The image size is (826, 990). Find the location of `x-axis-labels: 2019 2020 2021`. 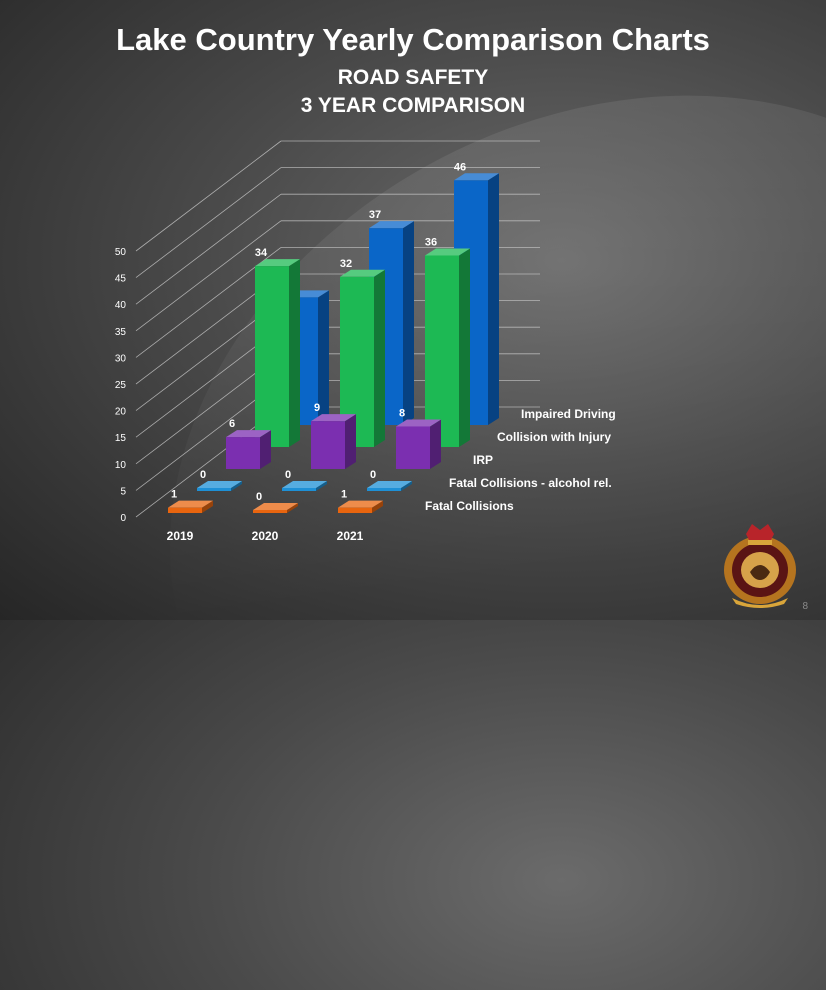

x-axis-labels: 2019 2020 2021 is located at coordinates (265, 536).